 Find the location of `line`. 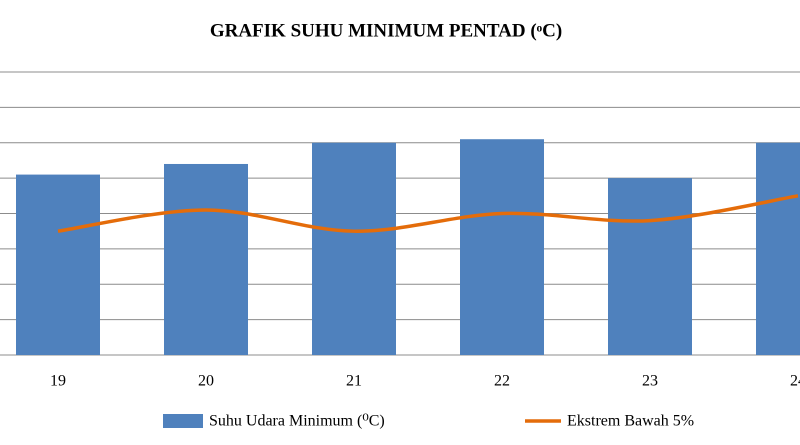

line is located at coordinates (428, 213).